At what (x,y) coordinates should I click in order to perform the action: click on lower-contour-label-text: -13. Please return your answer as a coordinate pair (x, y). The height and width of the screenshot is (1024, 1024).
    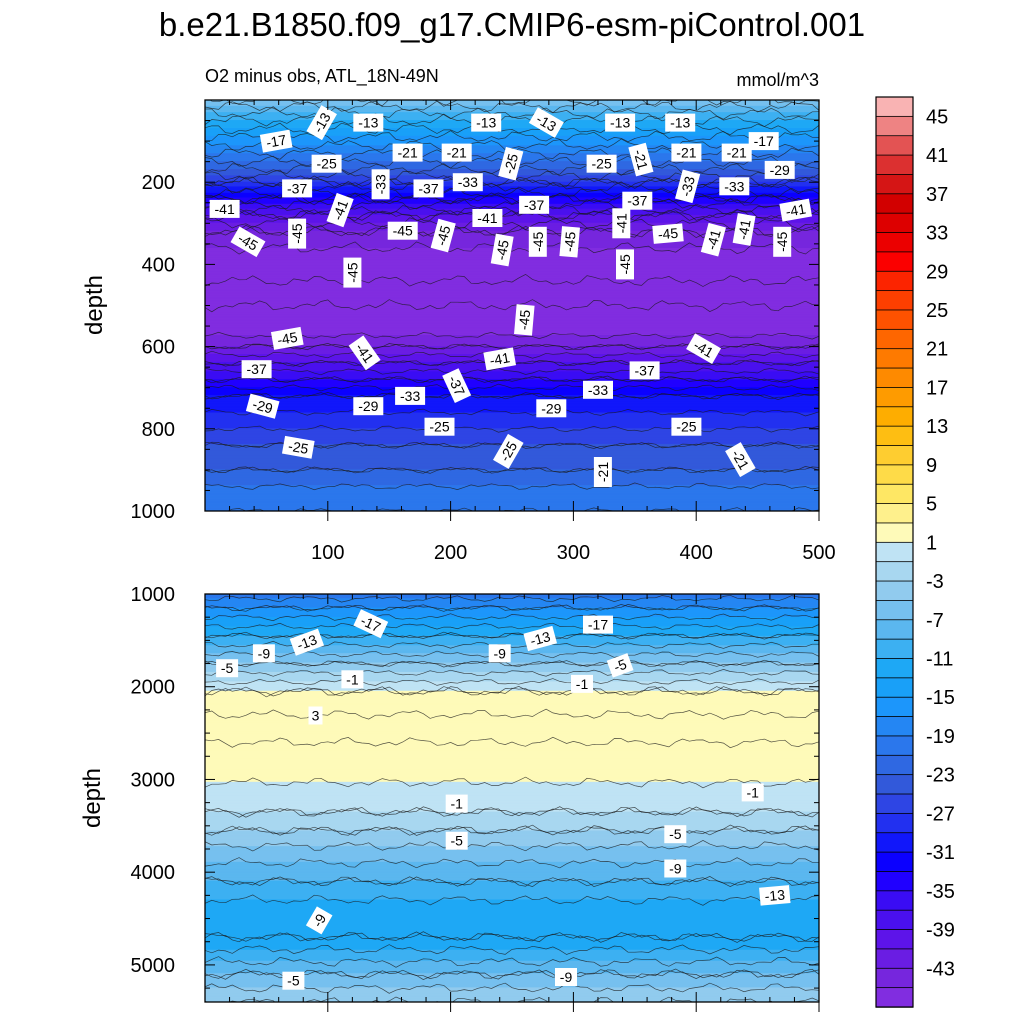
    Looking at the image, I should click on (775, 896).